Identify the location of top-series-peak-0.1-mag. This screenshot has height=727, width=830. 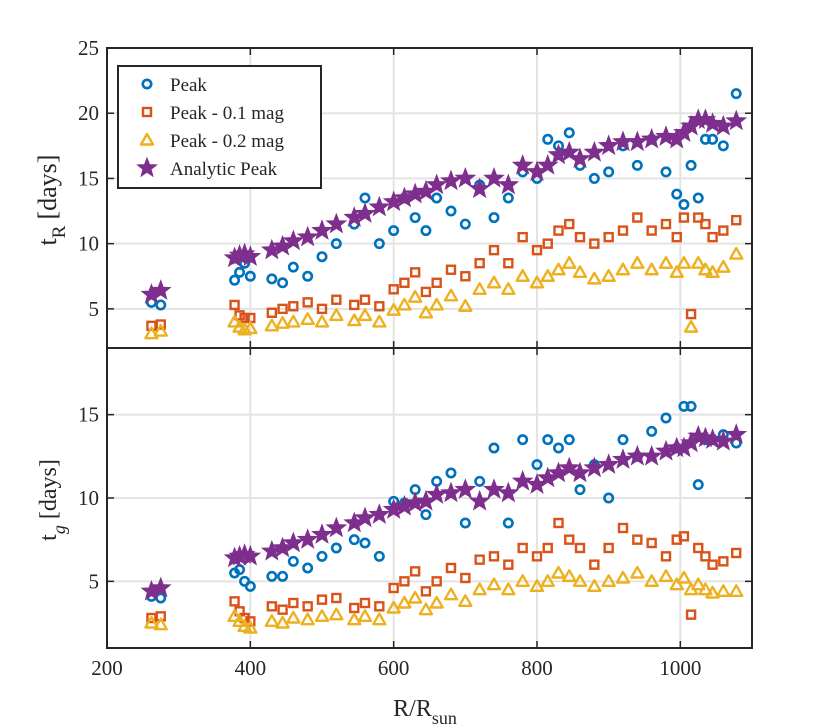
(444, 272).